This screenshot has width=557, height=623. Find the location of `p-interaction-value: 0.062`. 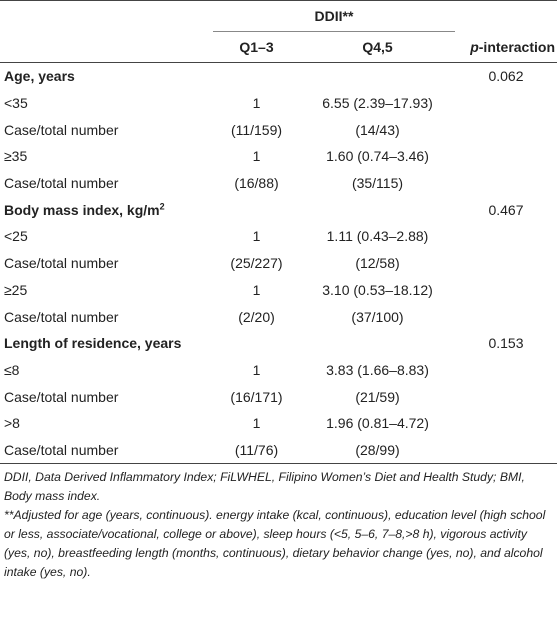

p-interaction-value: 0.062 is located at coordinates (506, 76).